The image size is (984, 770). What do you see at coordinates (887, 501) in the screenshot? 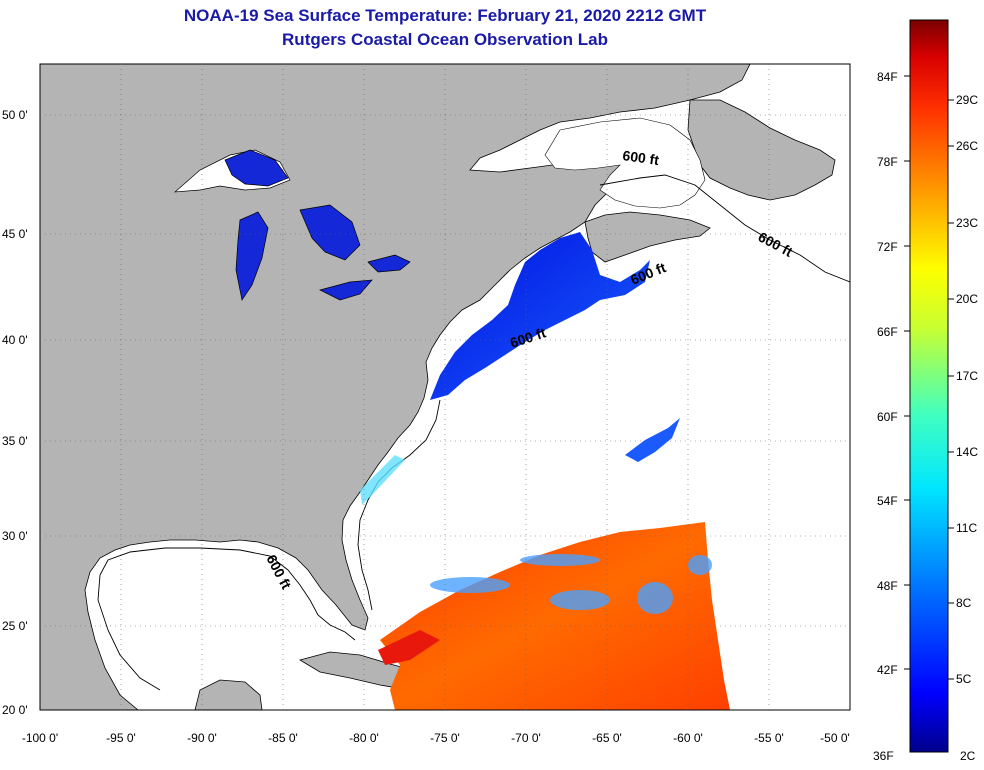
I see `colorbar-f-label: 54F` at bounding box center [887, 501].